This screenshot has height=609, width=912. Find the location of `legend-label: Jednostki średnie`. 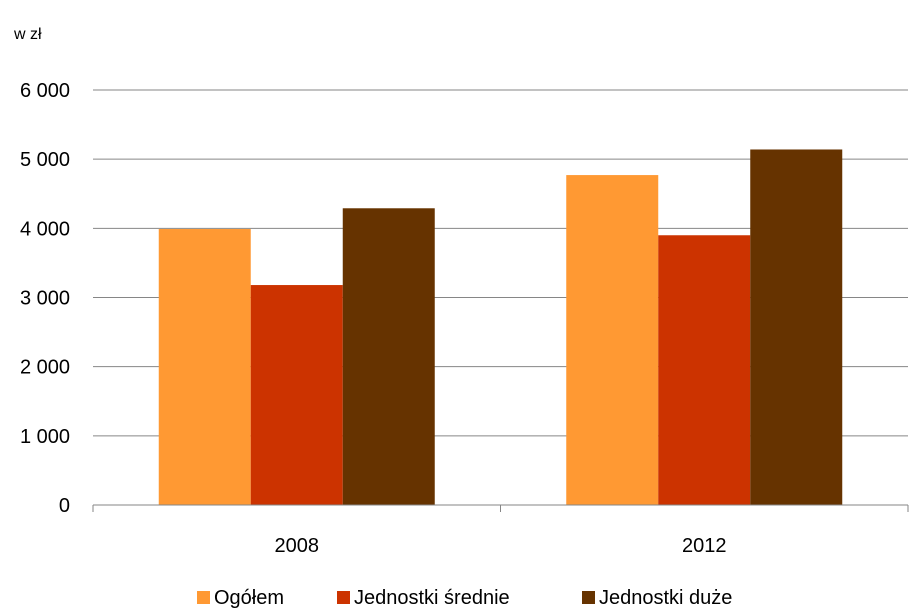

legend-label: Jednostki średnie is located at coordinates (432, 598).